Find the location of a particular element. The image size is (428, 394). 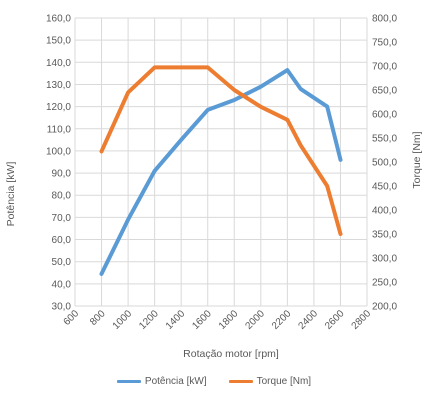

y-tick-label: 120,0 is located at coordinates (58, 107).